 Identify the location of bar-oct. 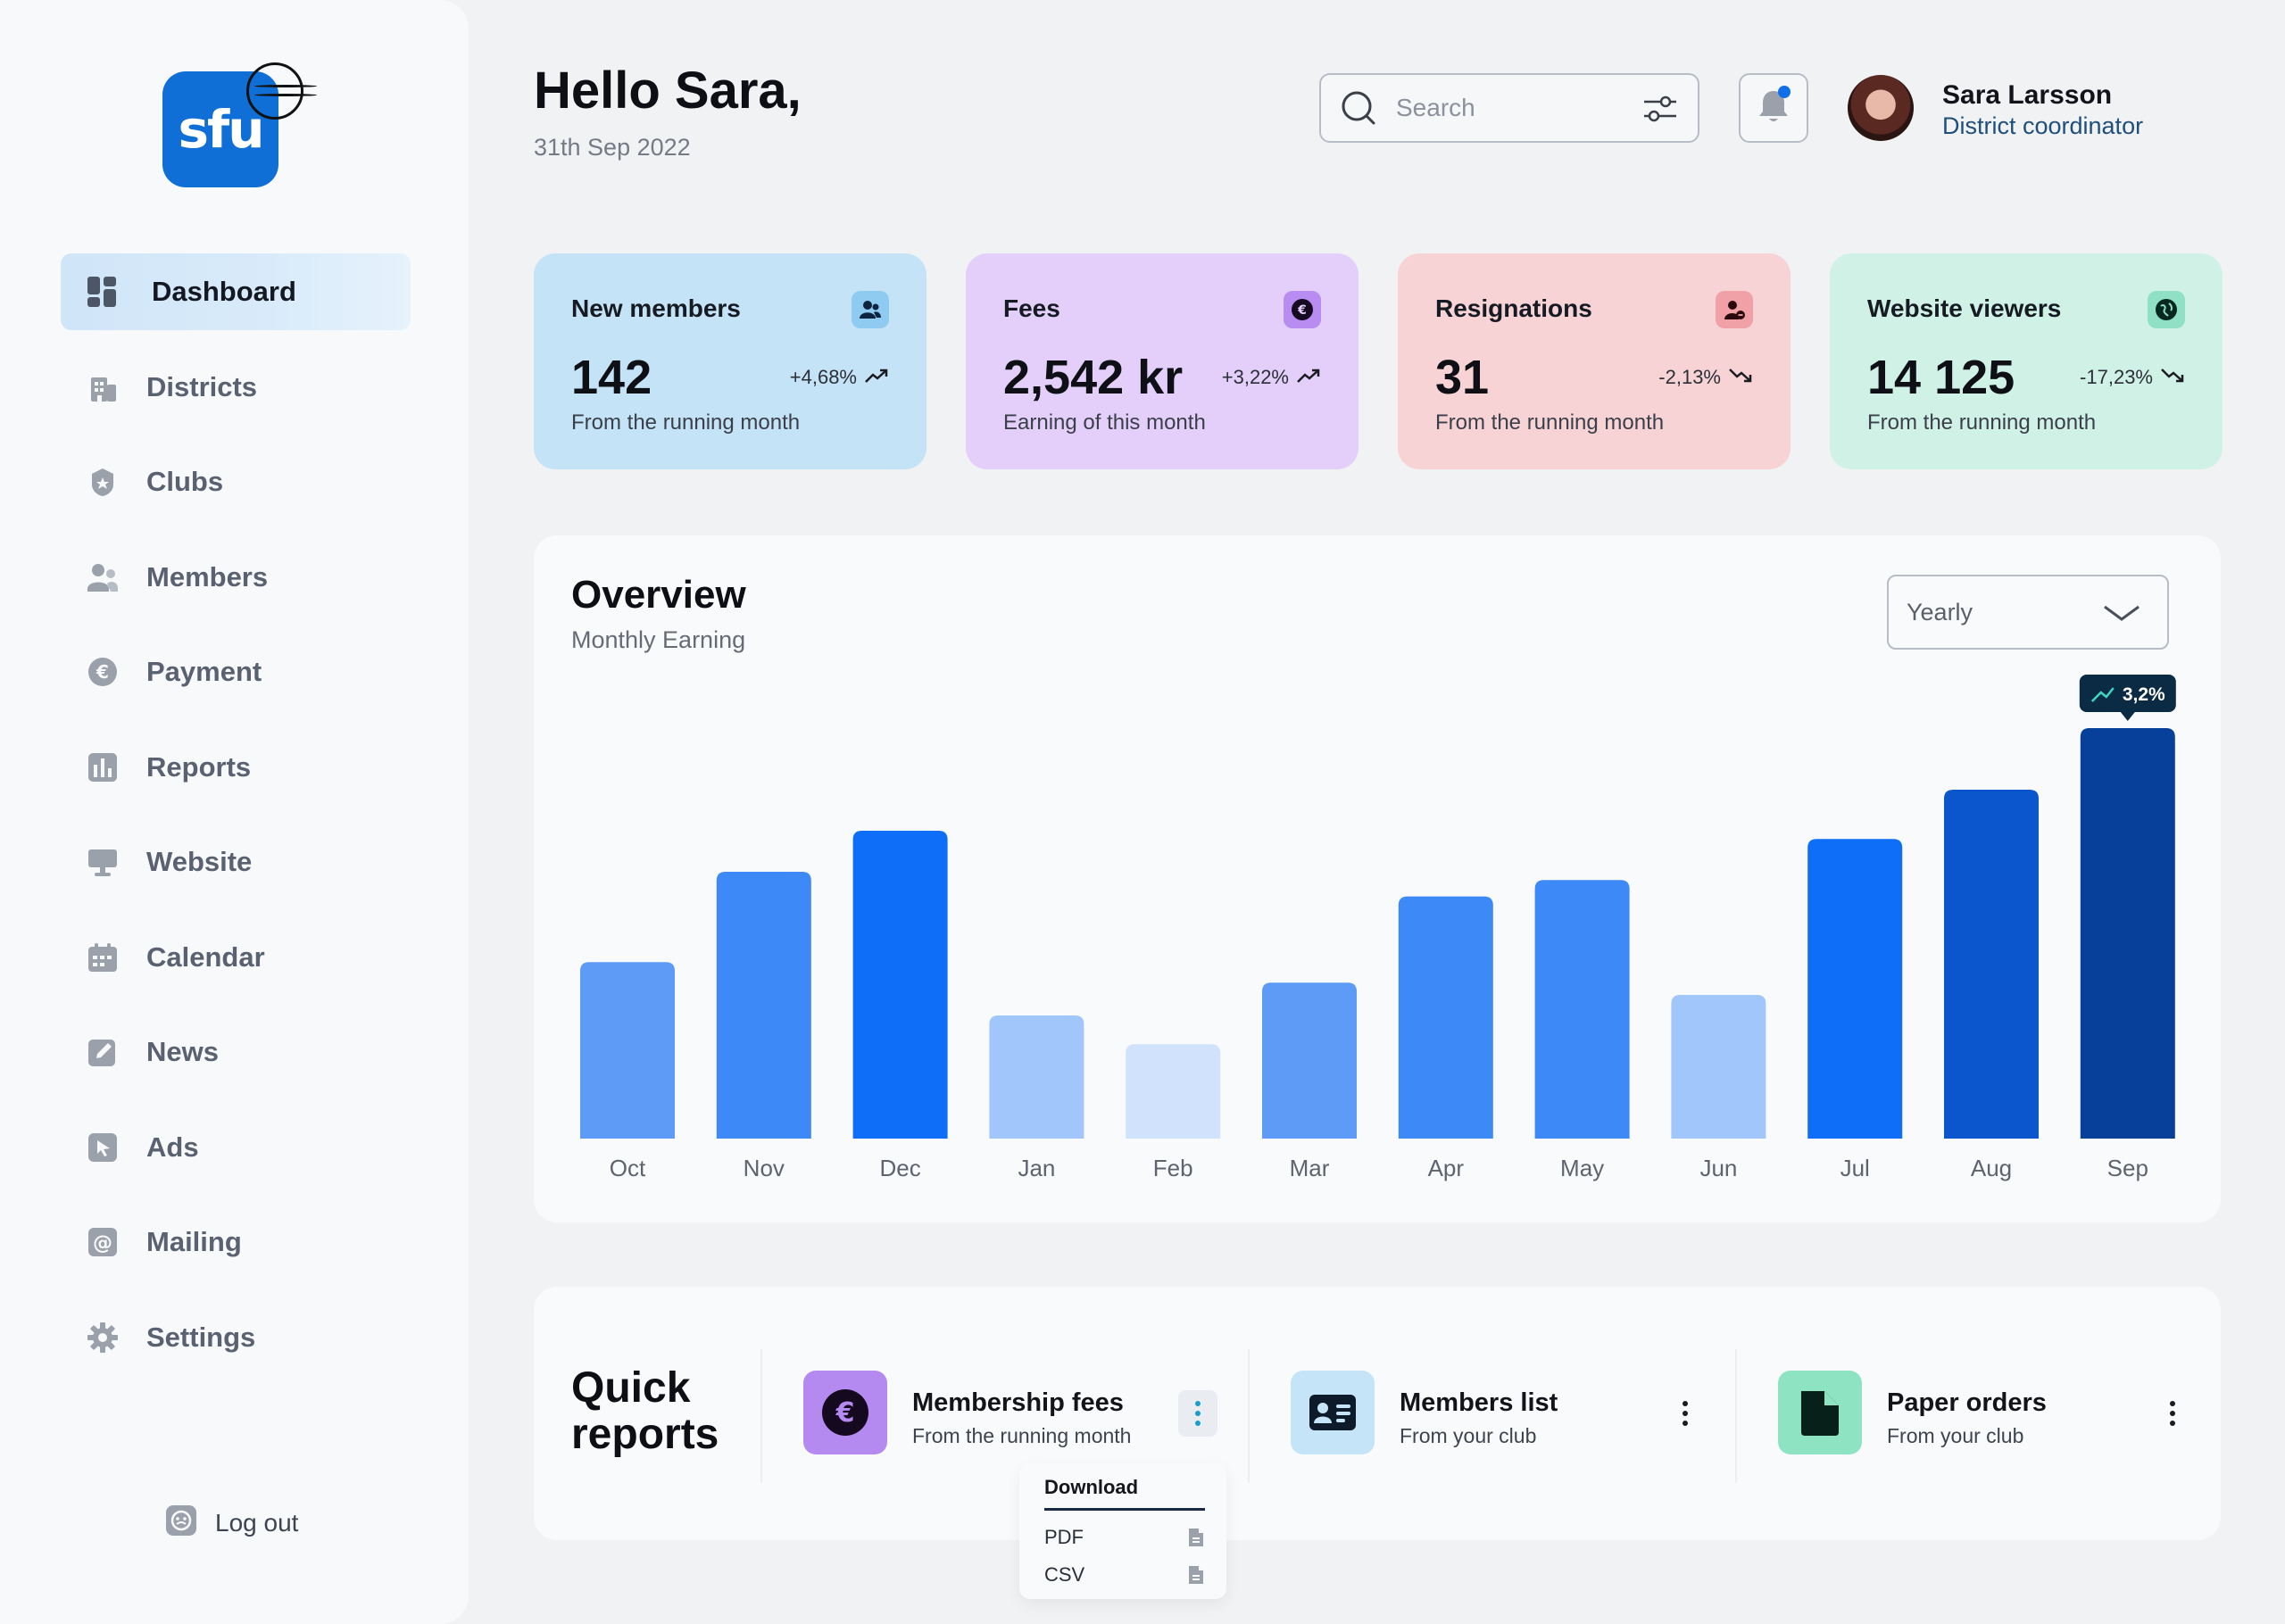
(627, 1050).